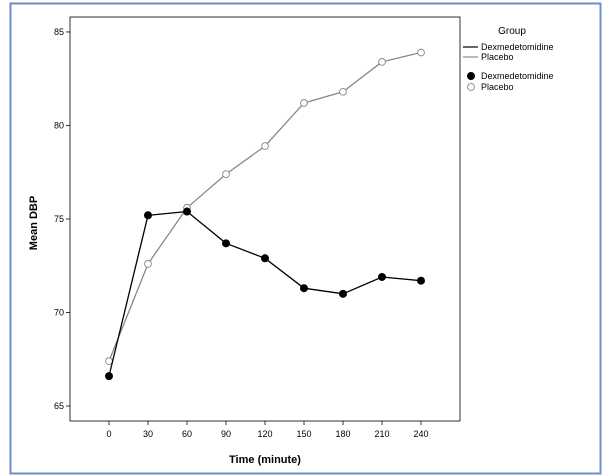 The height and width of the screenshot is (476, 602). What do you see at coordinates (226, 434) in the screenshot?
I see `x-tick-label: 90` at bounding box center [226, 434].